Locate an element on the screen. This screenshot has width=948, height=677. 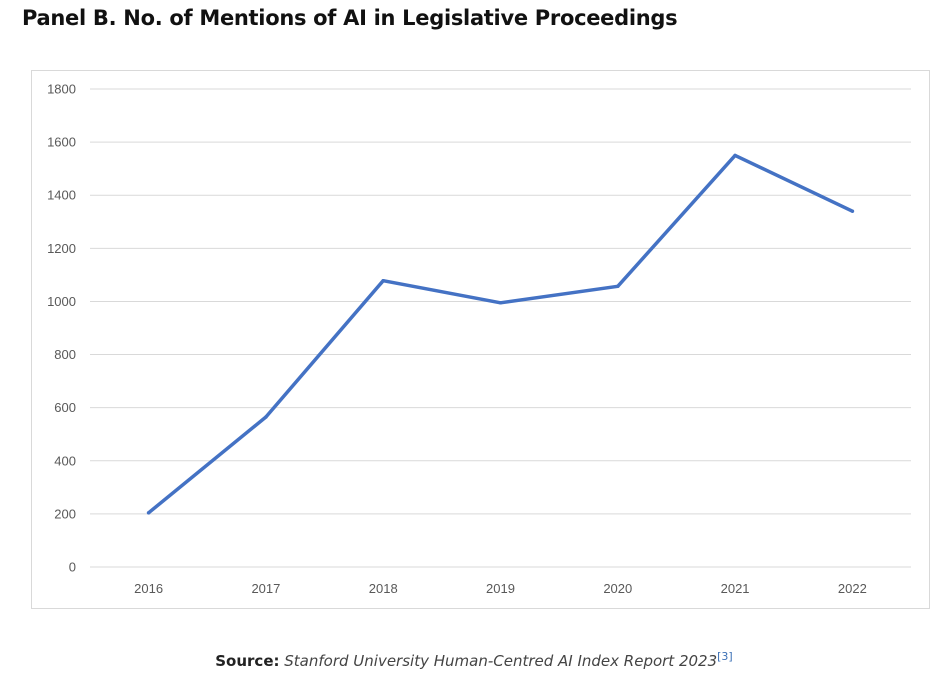
source-reference-link: [3] is located at coordinates (725, 656).